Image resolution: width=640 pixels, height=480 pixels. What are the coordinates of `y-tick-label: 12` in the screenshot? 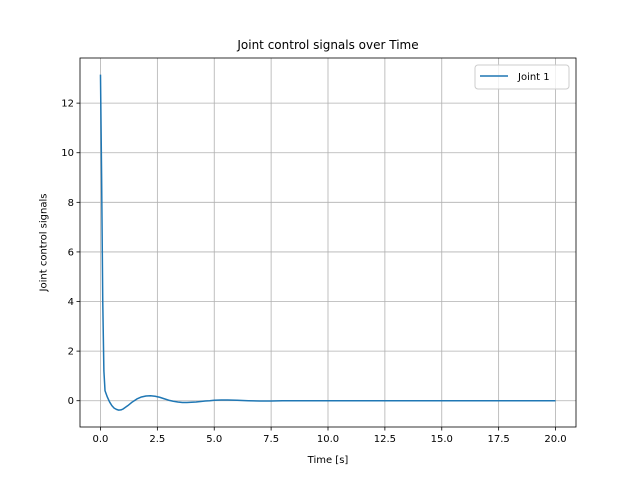 It's located at (67, 104).